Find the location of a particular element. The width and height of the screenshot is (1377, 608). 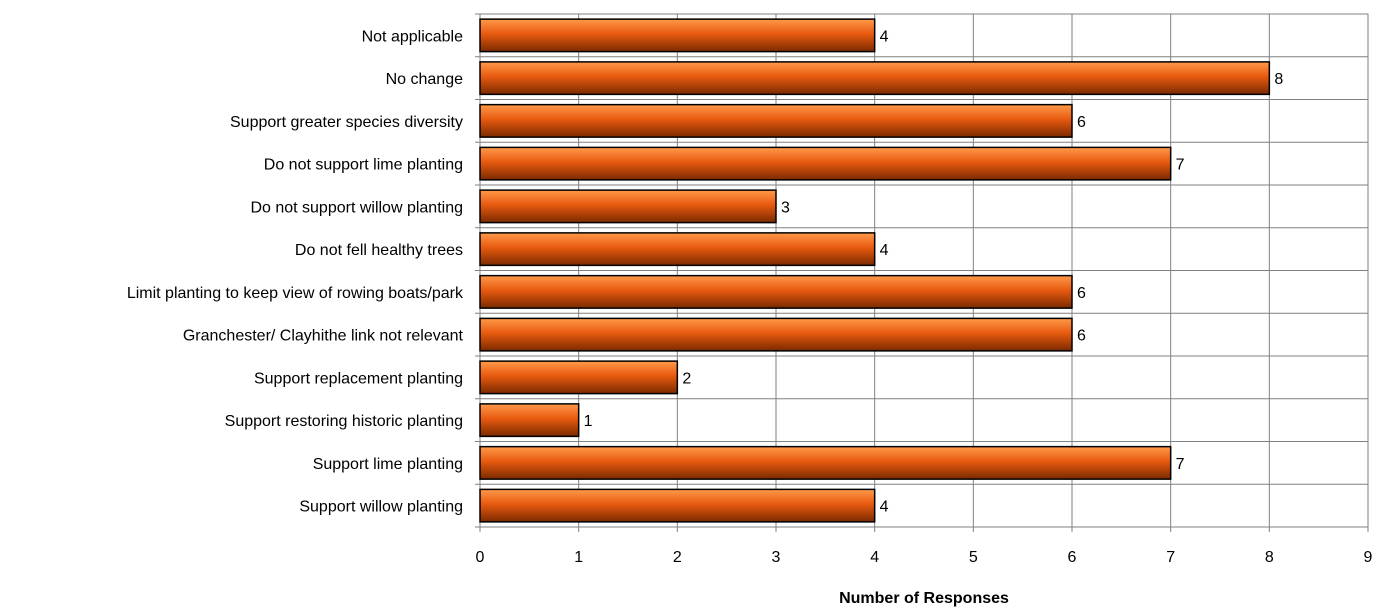

x-tick-label: 3 is located at coordinates (776, 557).